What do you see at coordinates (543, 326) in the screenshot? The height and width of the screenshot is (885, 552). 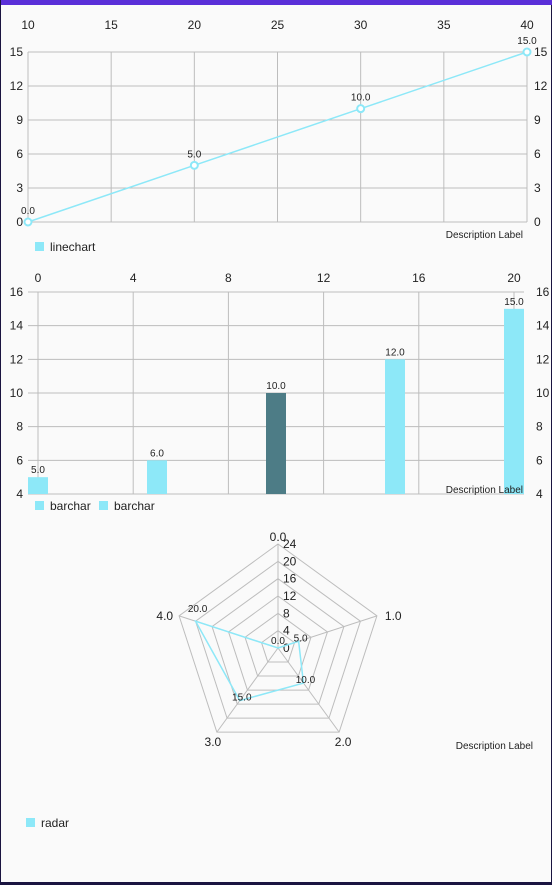 I see `y-tick-label-right: 14` at bounding box center [543, 326].